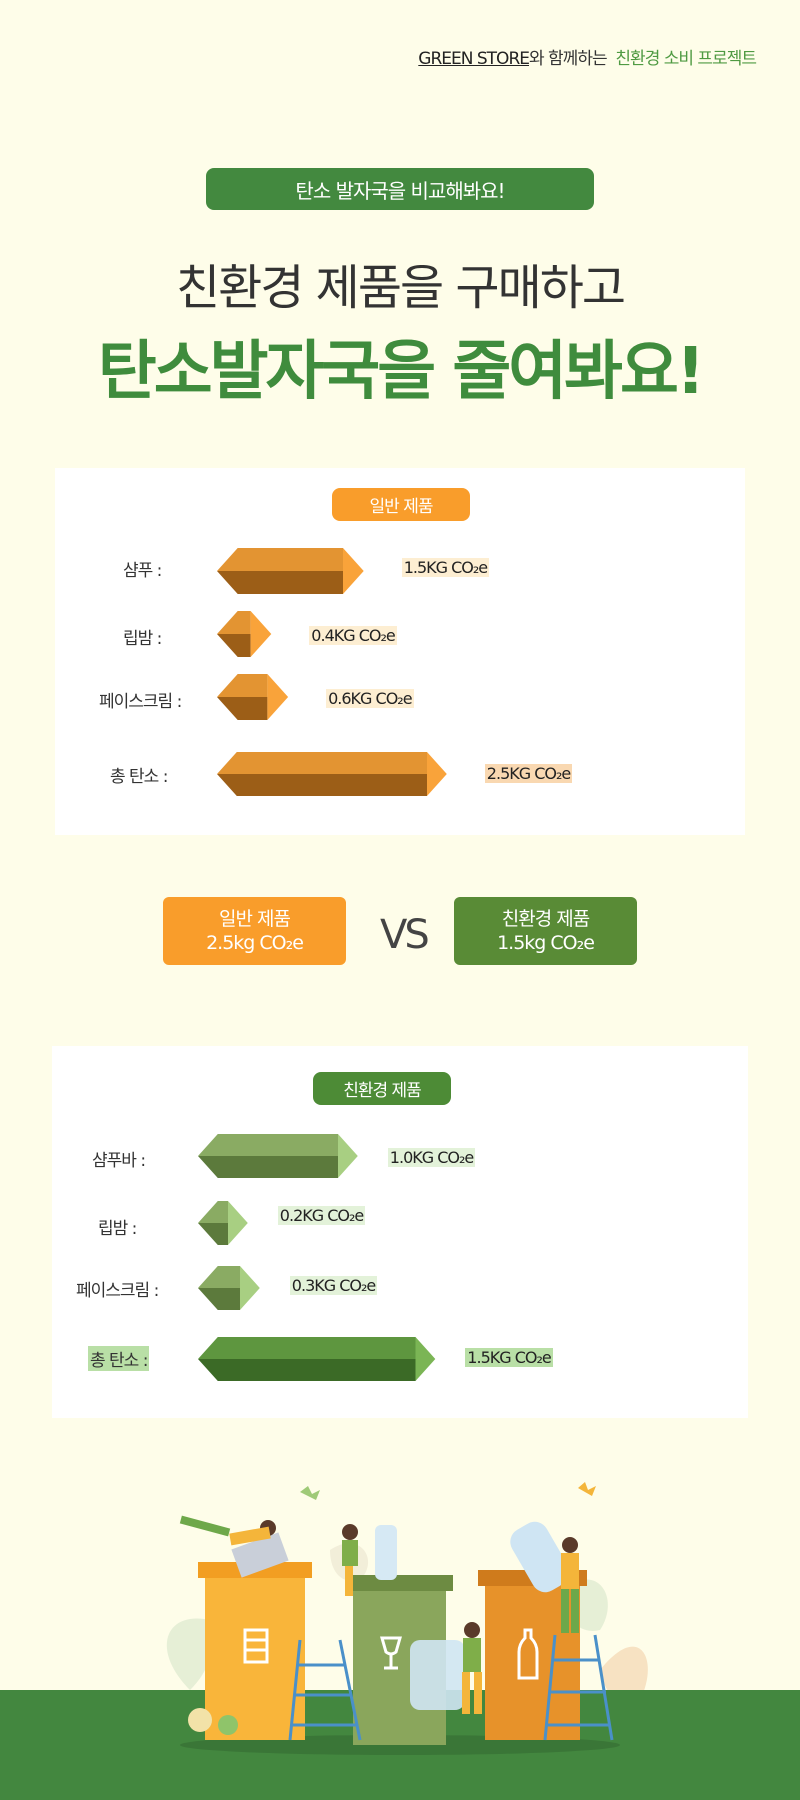  I want to click on paper-bin, so click(255, 1655).